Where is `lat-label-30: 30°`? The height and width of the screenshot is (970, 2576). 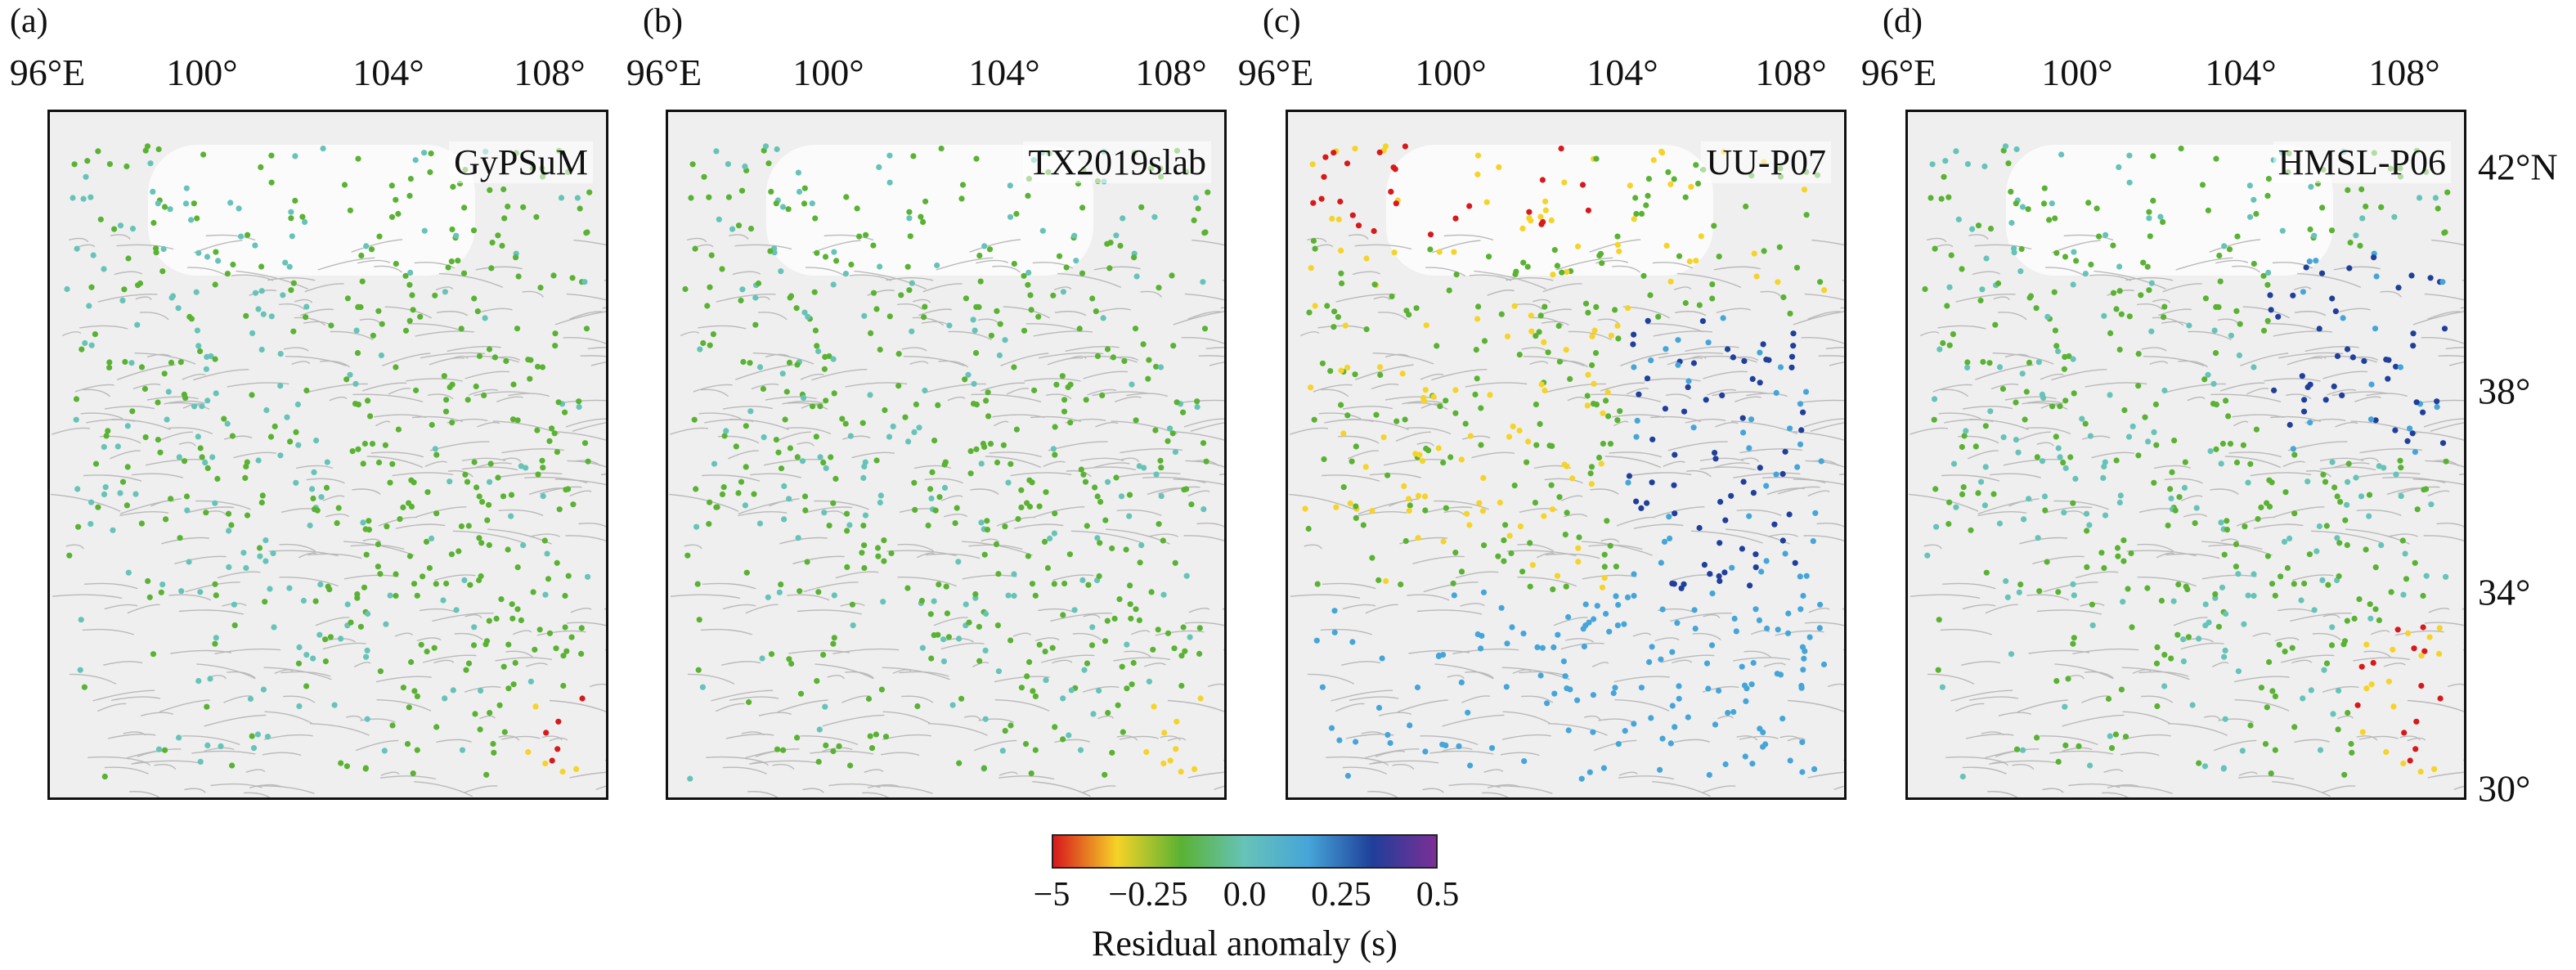 lat-label-30: 30° is located at coordinates (2504, 789).